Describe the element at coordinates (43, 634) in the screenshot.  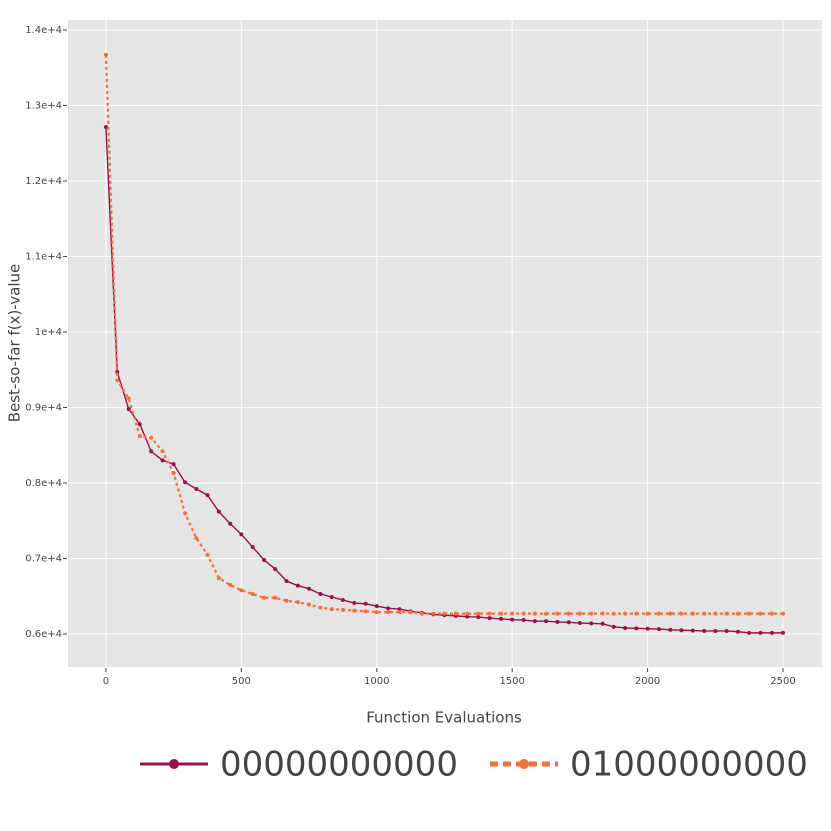
I see `y-tick-label: 0.6e+4` at that location.